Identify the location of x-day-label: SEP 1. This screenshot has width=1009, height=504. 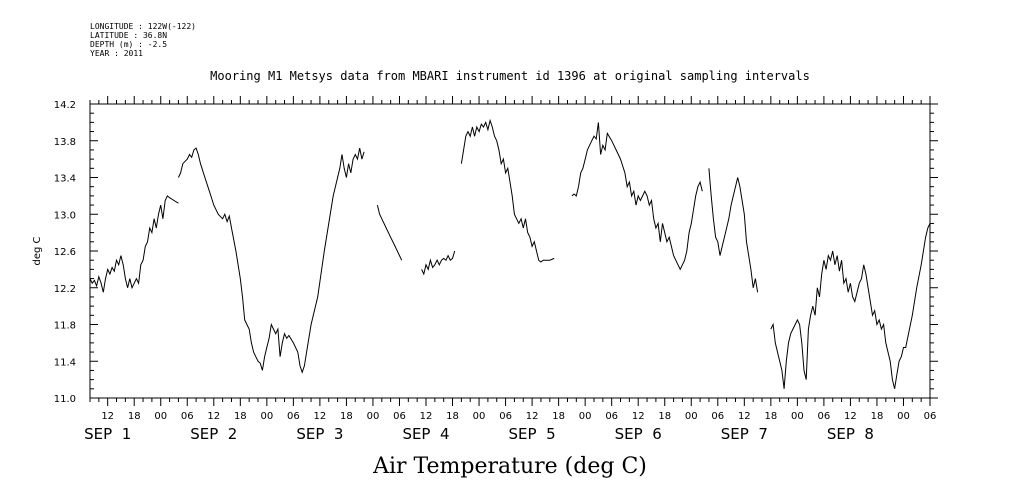
(107, 434).